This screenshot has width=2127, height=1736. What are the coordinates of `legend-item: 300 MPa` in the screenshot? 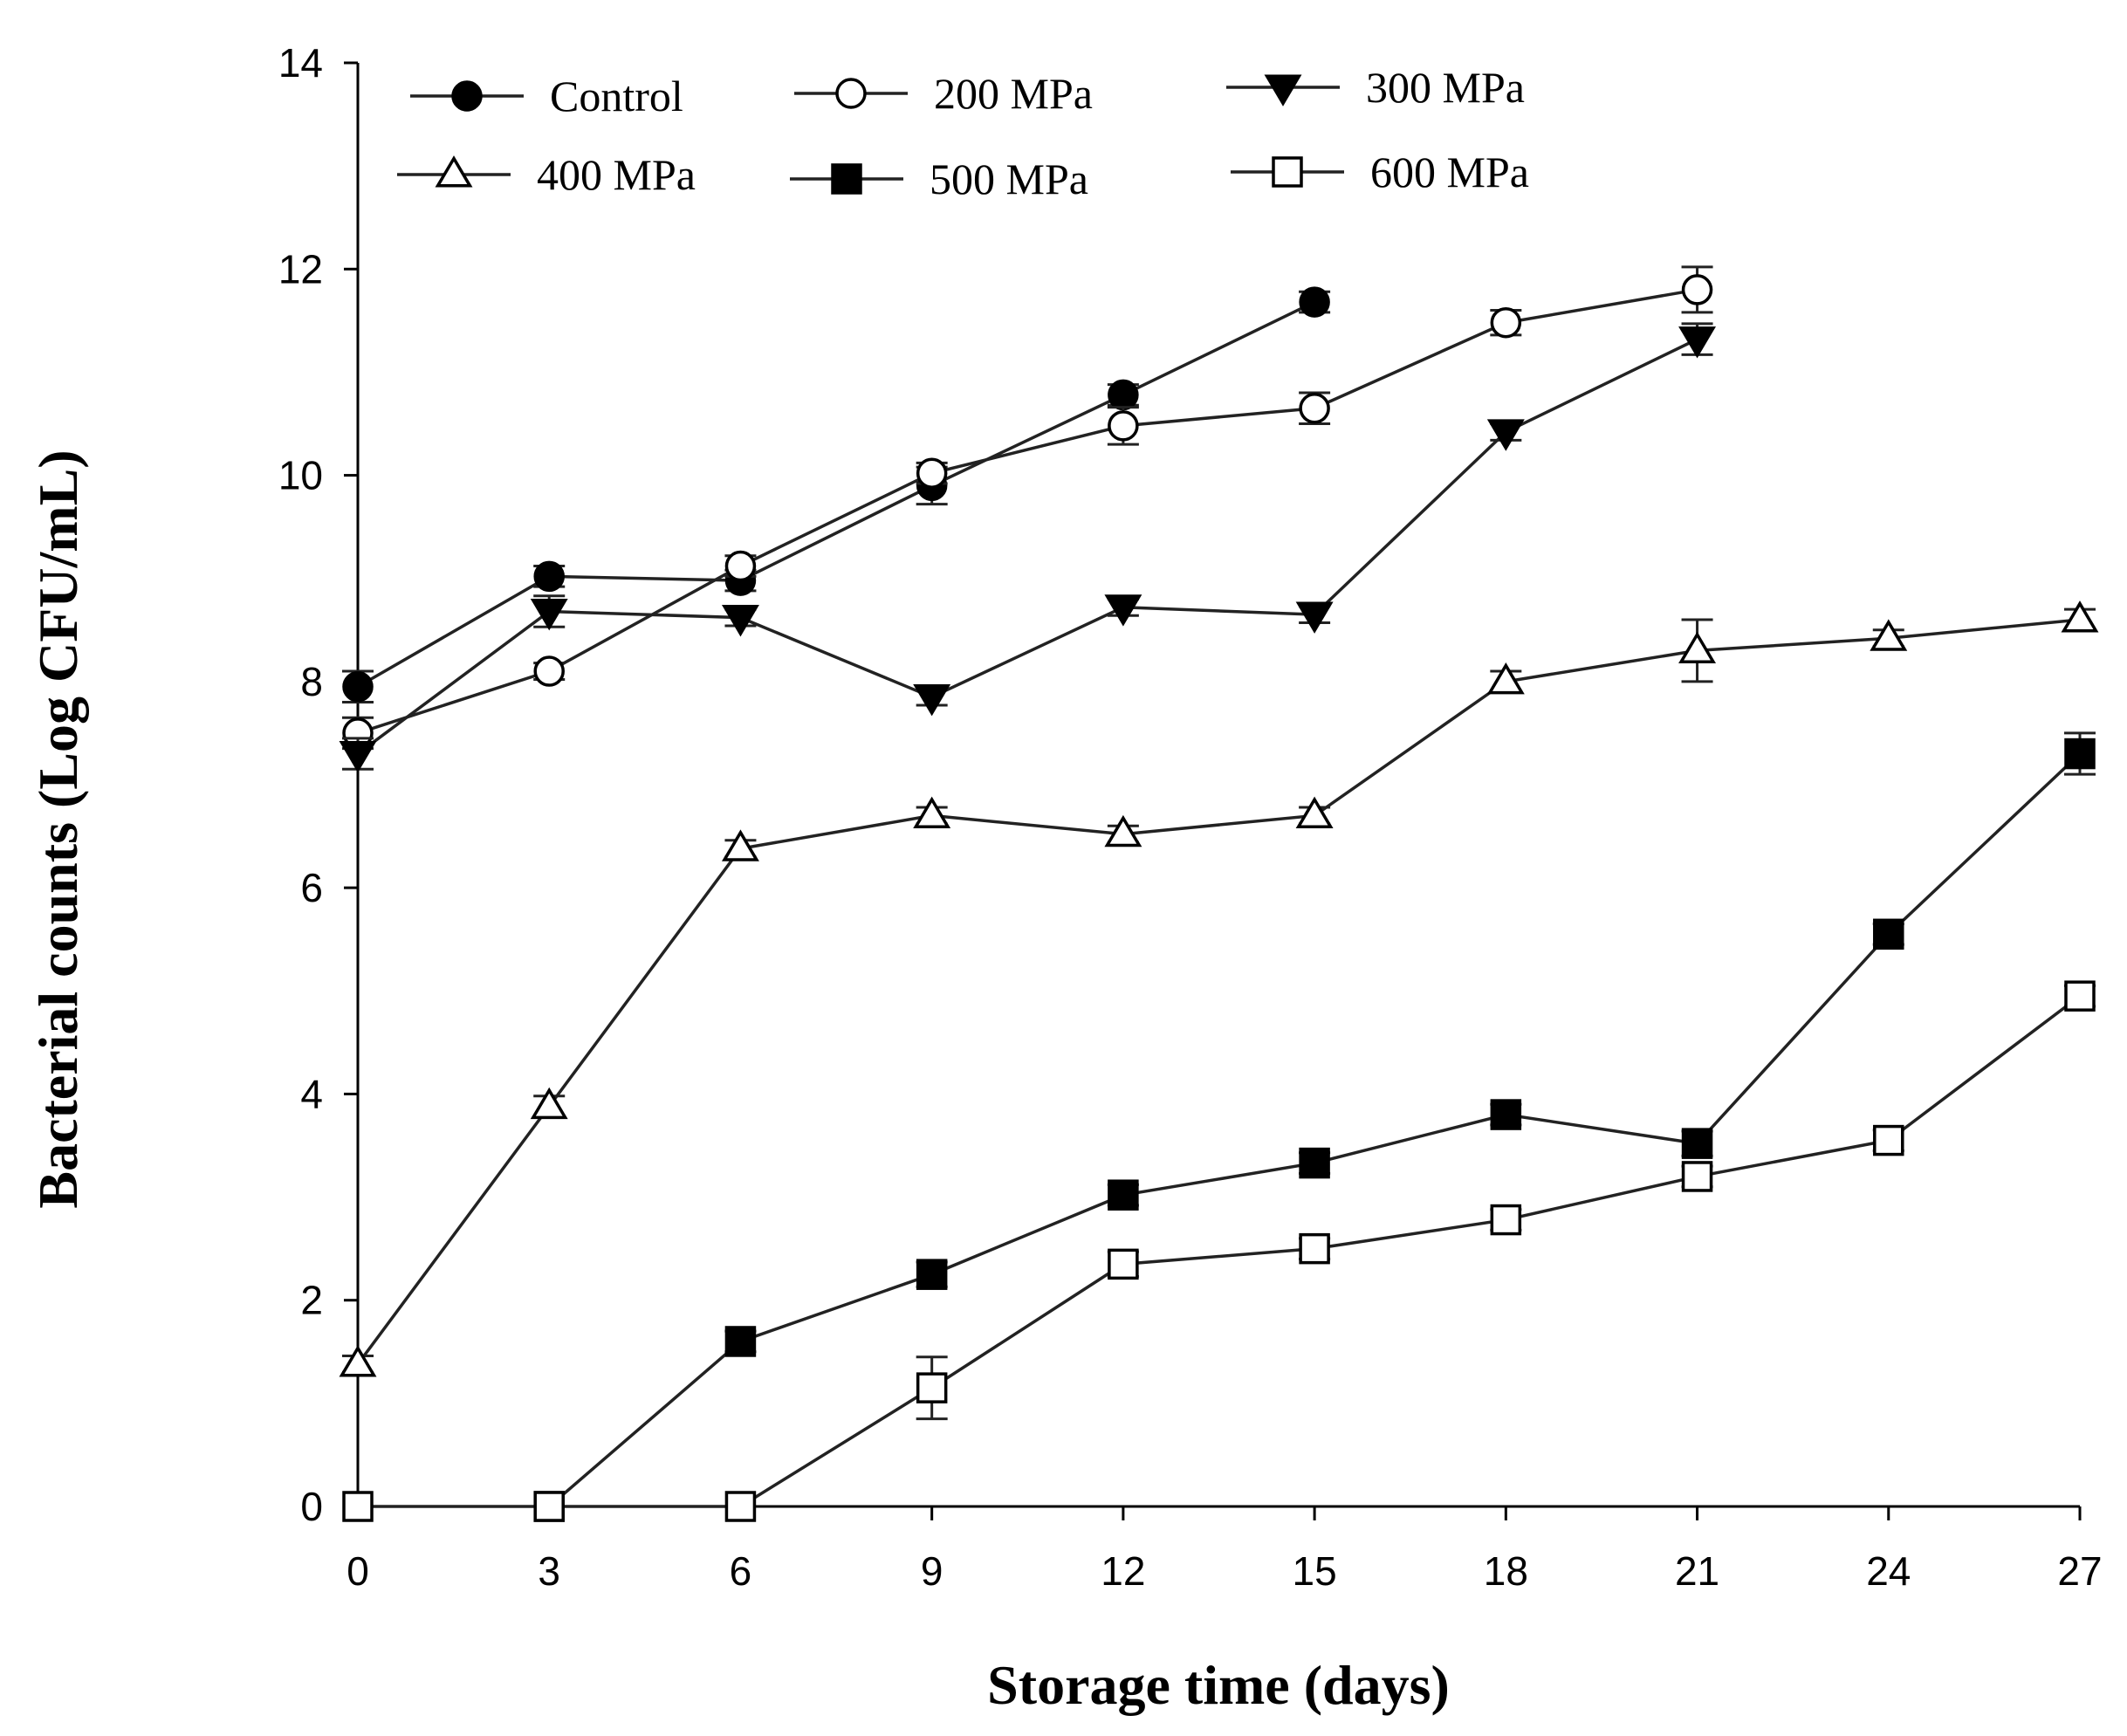 It's located at (1375, 88).